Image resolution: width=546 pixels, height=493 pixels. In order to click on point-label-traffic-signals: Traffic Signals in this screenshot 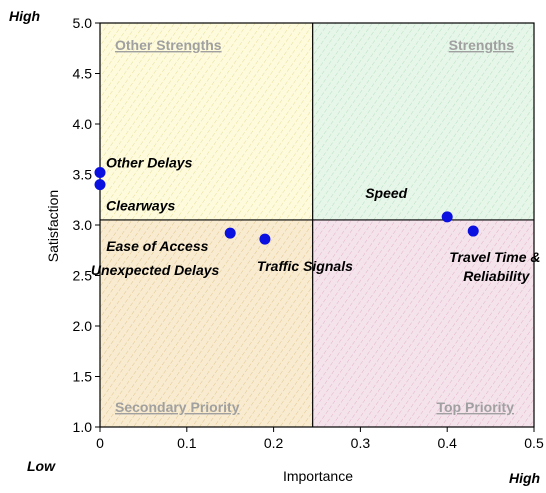, I will do `click(305, 266)`.